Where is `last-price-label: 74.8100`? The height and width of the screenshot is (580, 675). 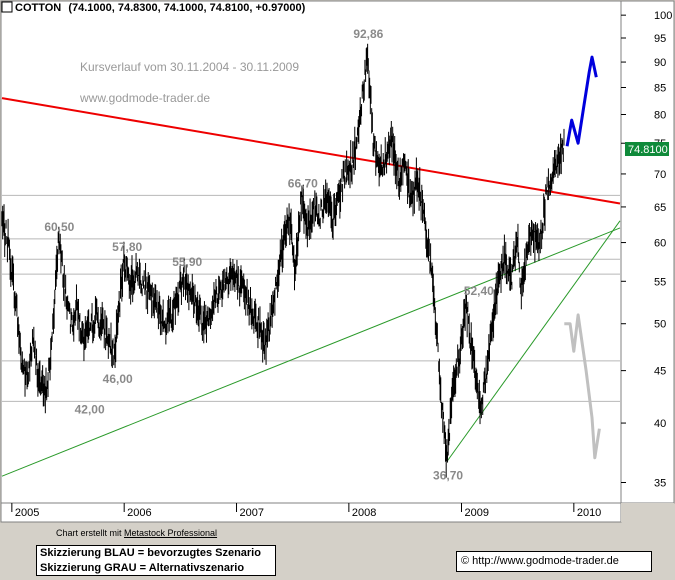
last-price-label: 74.8100 is located at coordinates (648, 150).